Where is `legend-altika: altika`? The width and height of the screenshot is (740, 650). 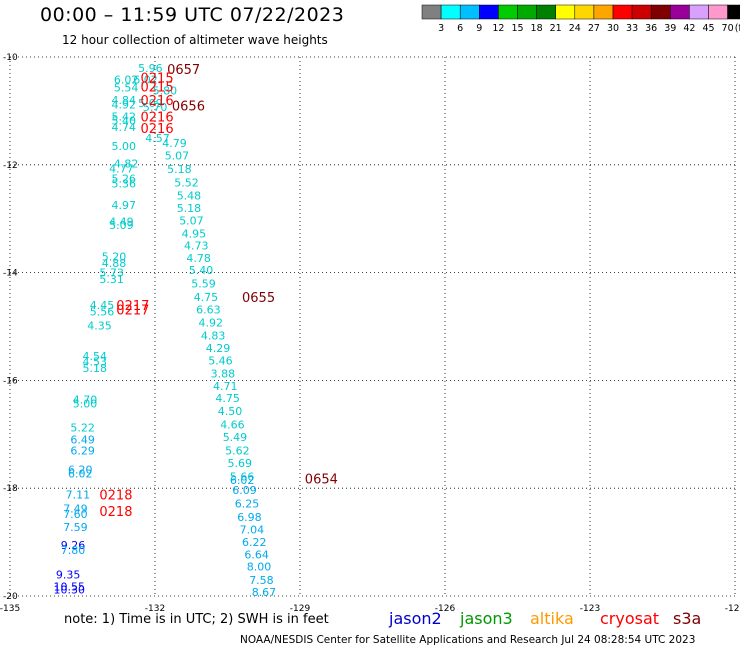 legend-altika: altika is located at coordinates (552, 618).